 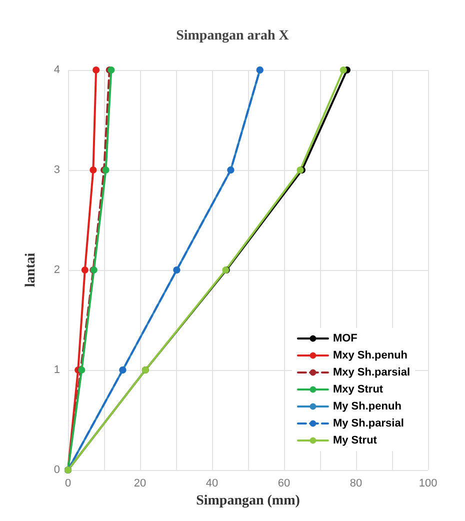 I want to click on x-tick-label: 40, so click(x=212, y=484).